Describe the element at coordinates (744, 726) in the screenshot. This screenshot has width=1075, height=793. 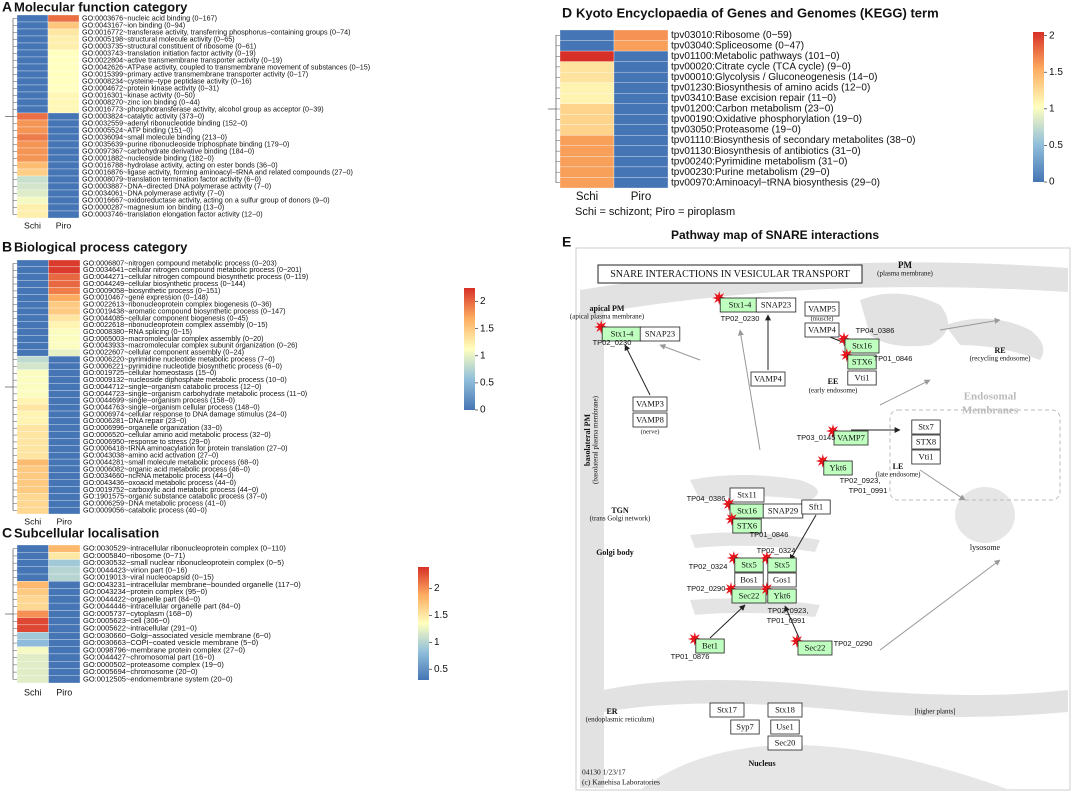
I see `gene-label: Syp7` at that location.